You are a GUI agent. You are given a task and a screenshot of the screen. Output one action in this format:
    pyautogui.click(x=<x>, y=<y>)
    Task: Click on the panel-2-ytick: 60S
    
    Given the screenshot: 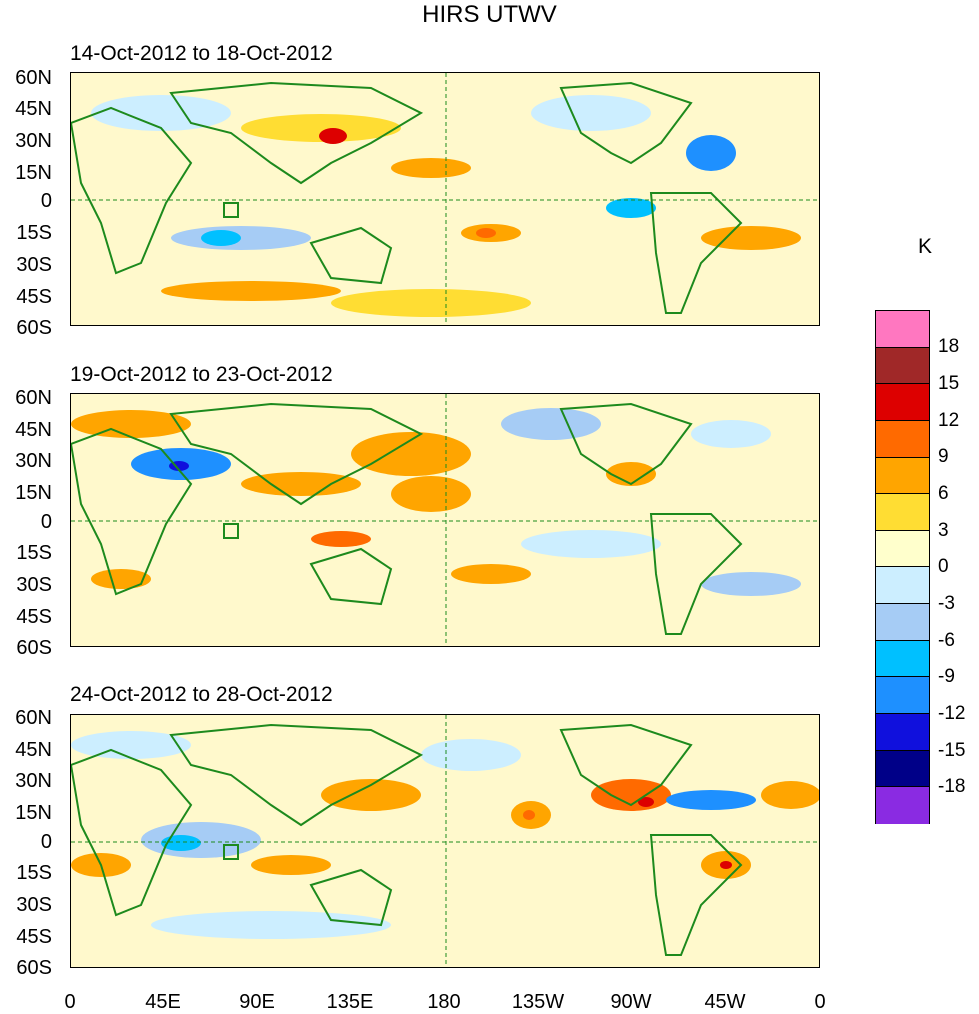 What is the action you would take?
    pyautogui.click(x=34, y=648)
    